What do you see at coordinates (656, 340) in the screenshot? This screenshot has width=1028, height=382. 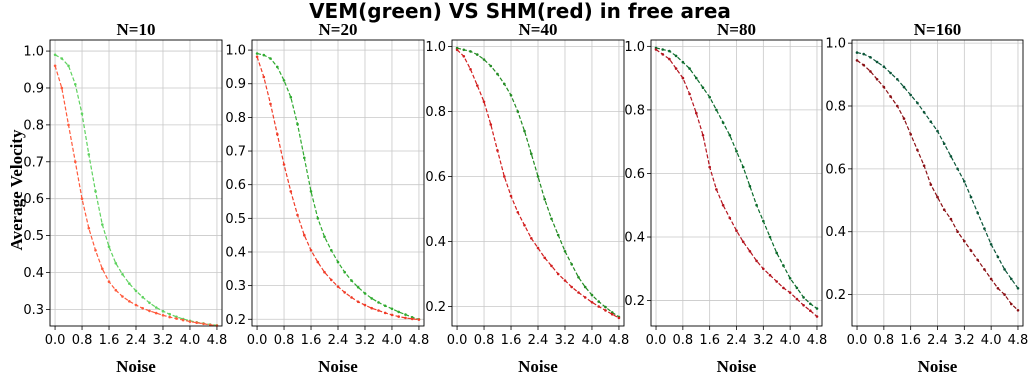 I see `x-tick-label: 0.0` at bounding box center [656, 340].